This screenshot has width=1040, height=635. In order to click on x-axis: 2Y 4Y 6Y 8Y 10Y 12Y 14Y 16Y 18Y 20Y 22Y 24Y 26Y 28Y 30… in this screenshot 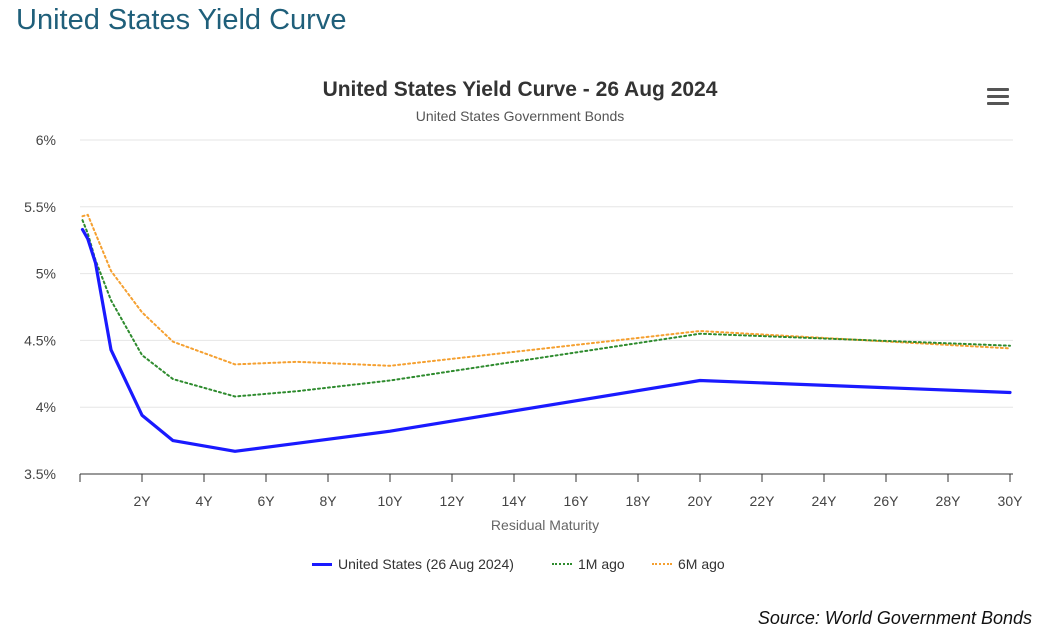, I will do `click(551, 491)`.